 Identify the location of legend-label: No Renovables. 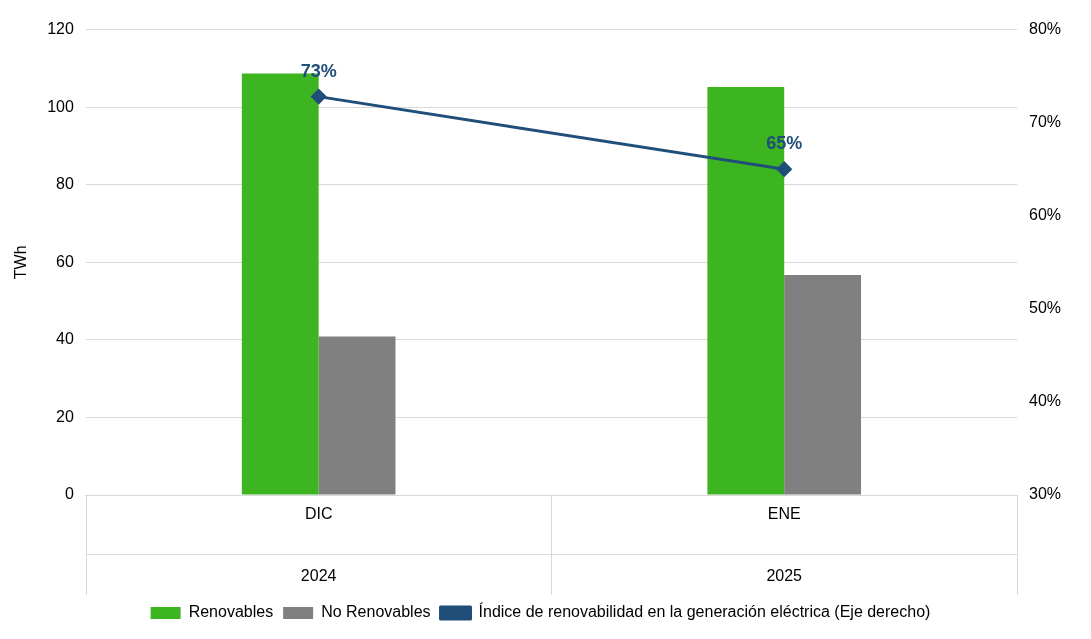
(376, 612).